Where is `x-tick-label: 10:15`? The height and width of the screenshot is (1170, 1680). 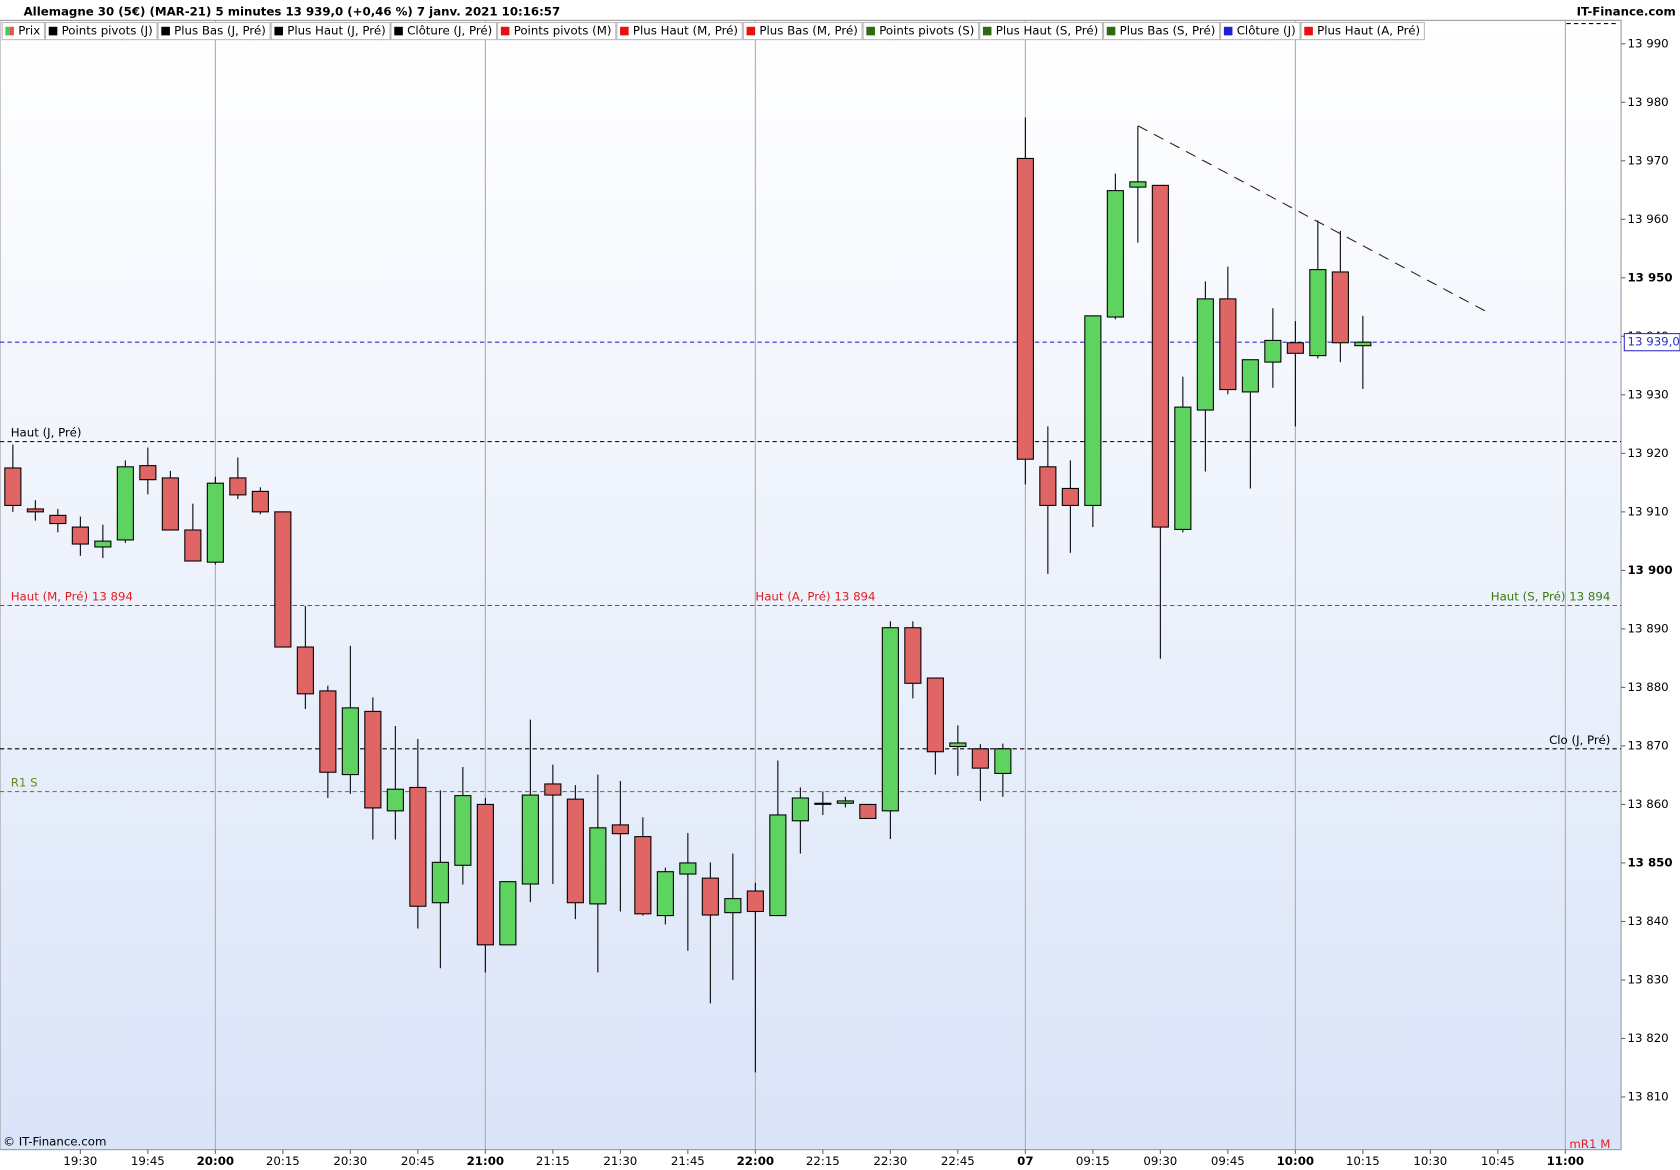
x-tick-label: 10:15 is located at coordinates (1363, 1161).